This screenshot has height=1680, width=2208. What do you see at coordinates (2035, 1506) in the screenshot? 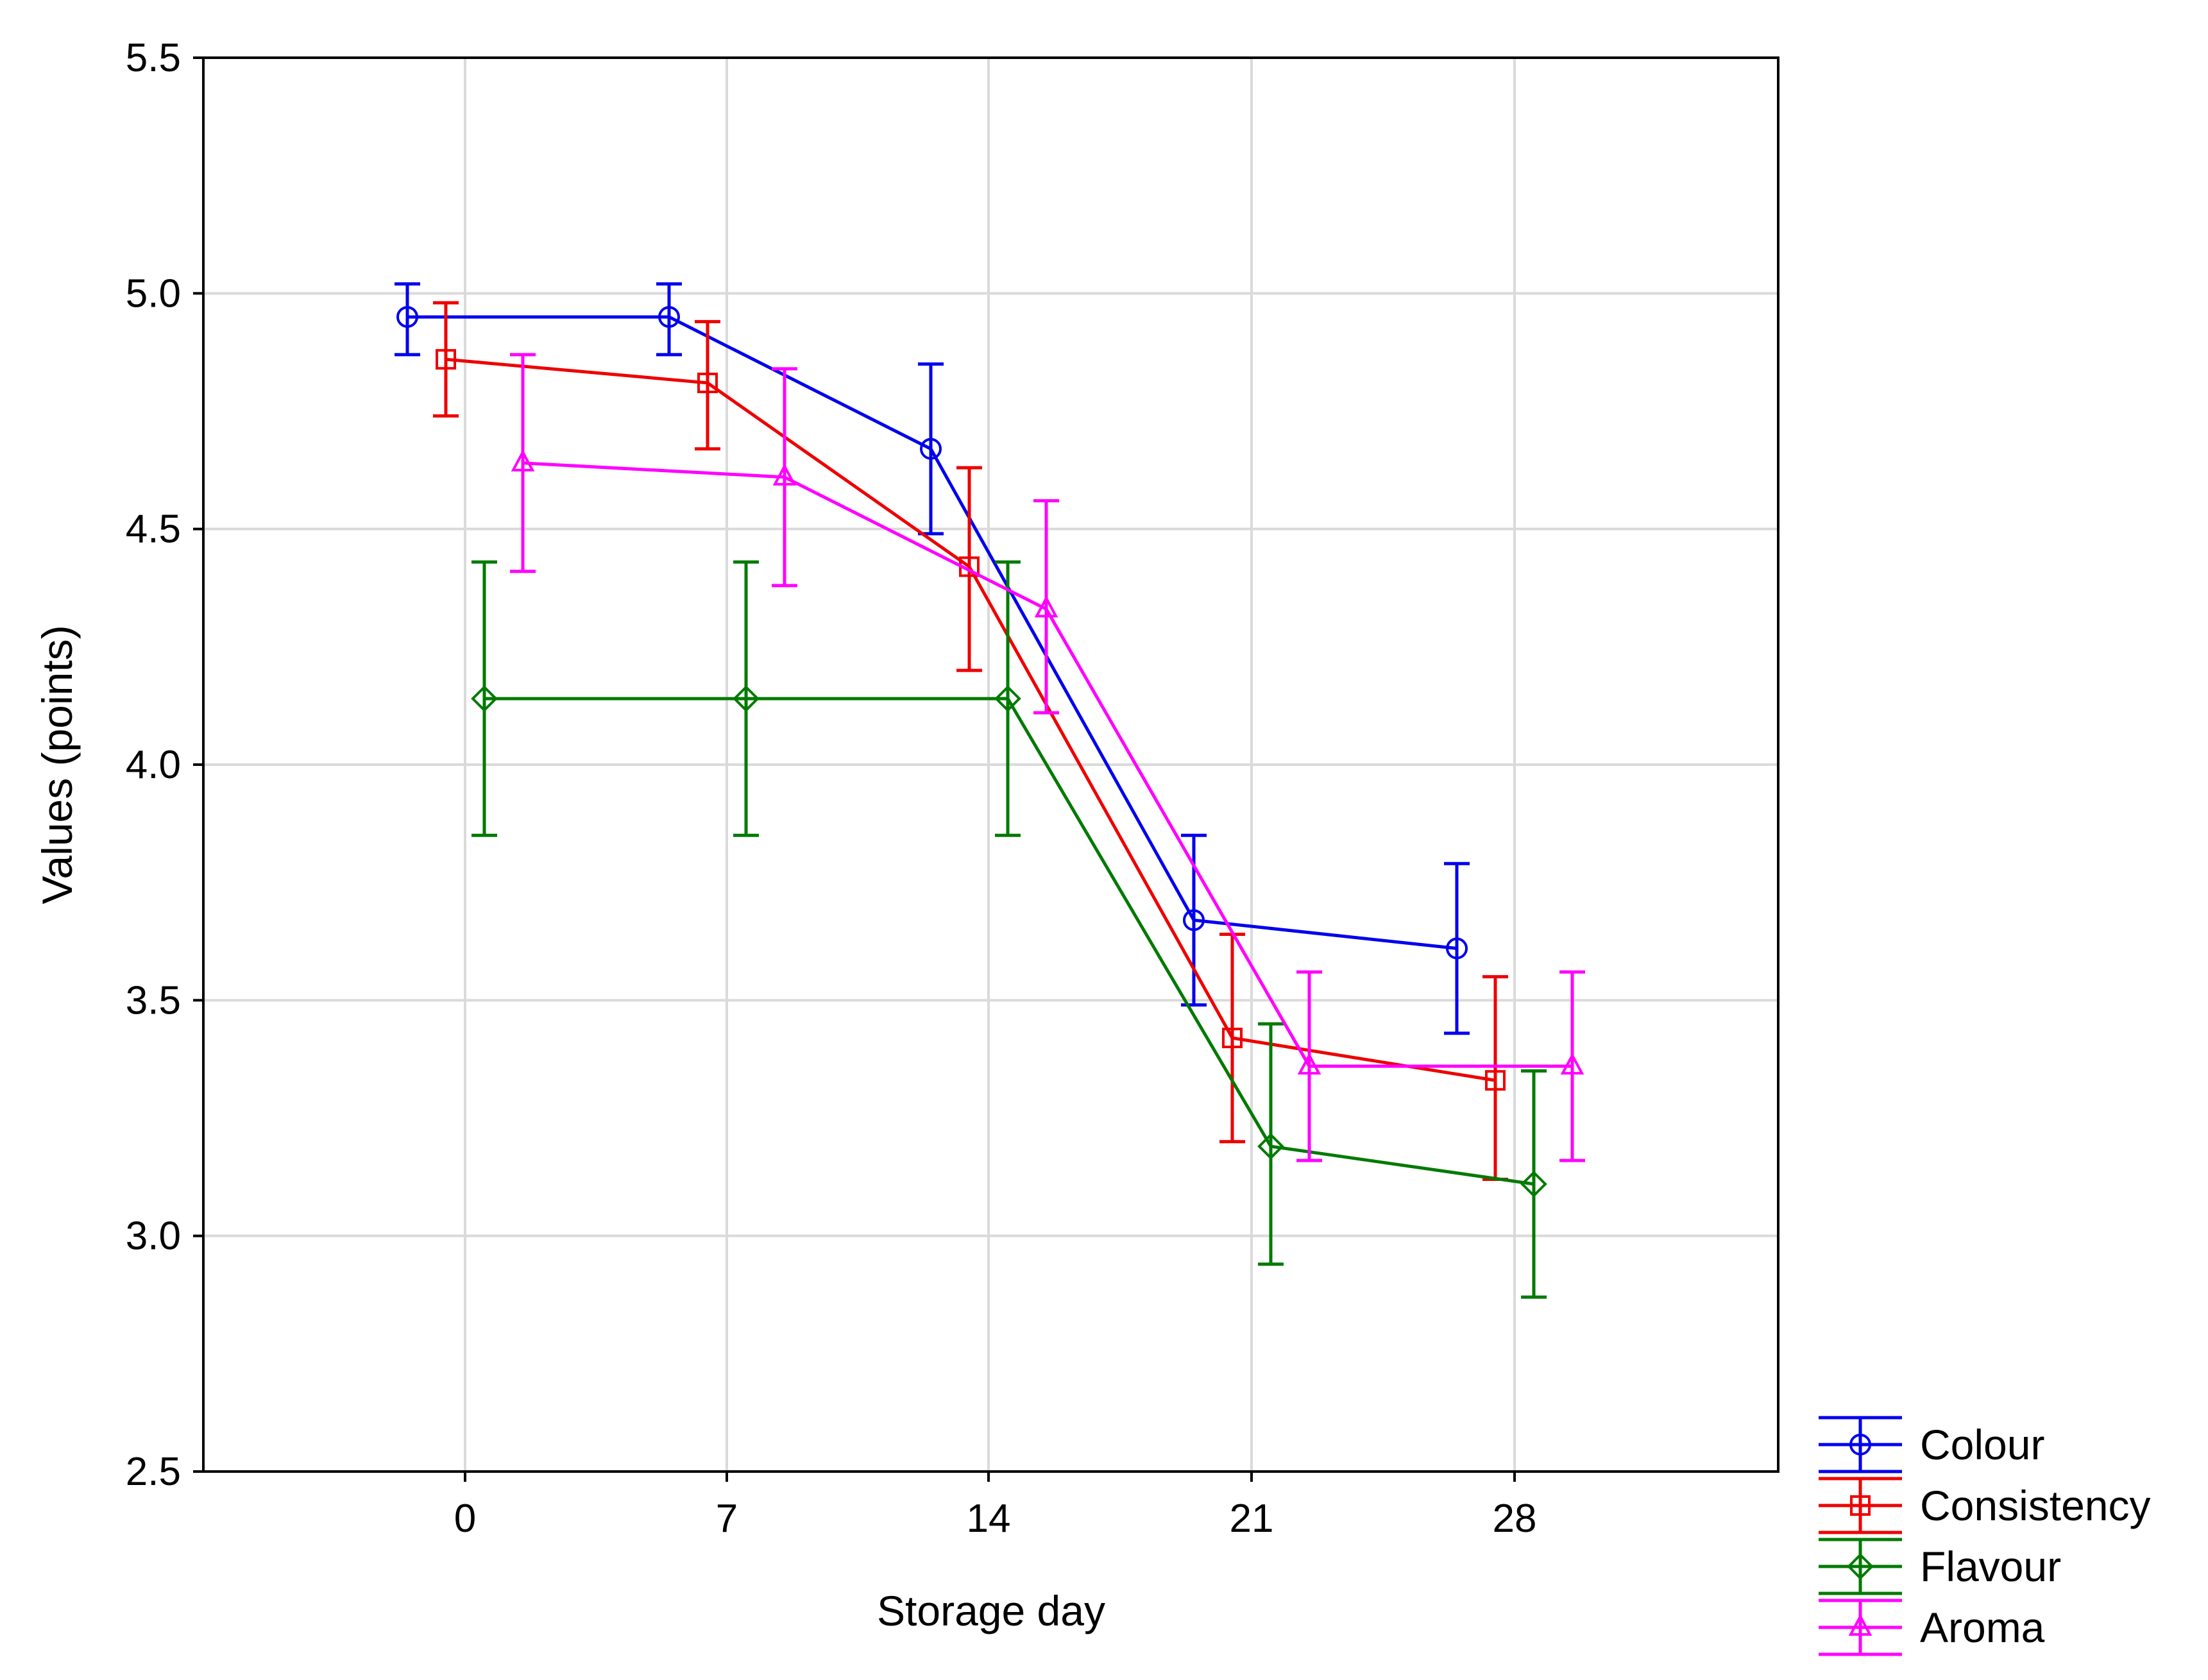
I see `legend-label: Consistency` at bounding box center [2035, 1506].